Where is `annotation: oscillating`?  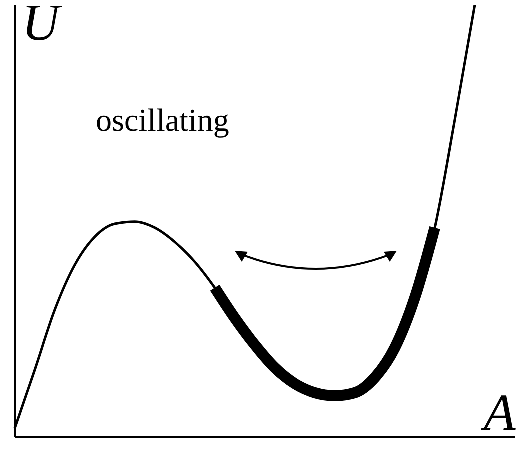
annotation: oscillating is located at coordinates (163, 120).